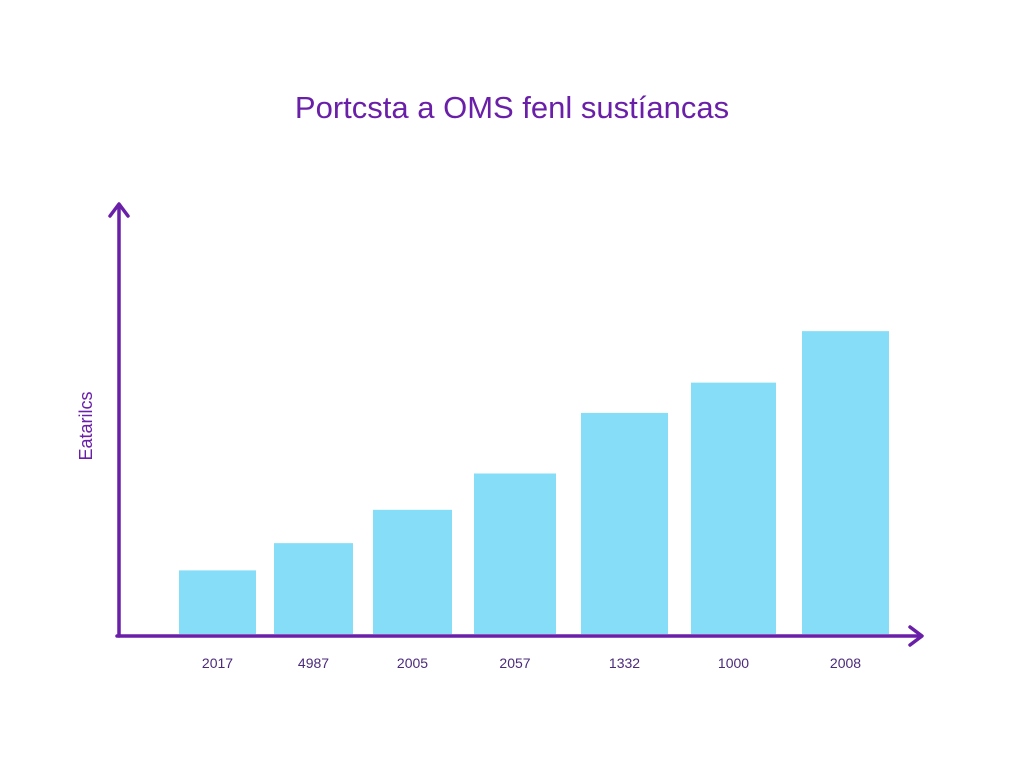 The width and height of the screenshot is (1024, 768). Describe the element at coordinates (86, 425) in the screenshot. I see `y-axis-label: Eatarilcs` at that location.